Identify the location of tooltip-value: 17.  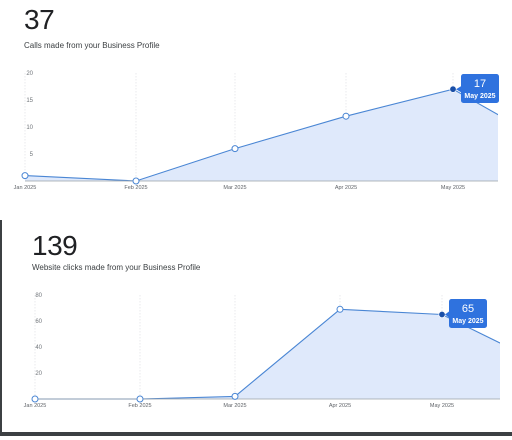
(480, 84).